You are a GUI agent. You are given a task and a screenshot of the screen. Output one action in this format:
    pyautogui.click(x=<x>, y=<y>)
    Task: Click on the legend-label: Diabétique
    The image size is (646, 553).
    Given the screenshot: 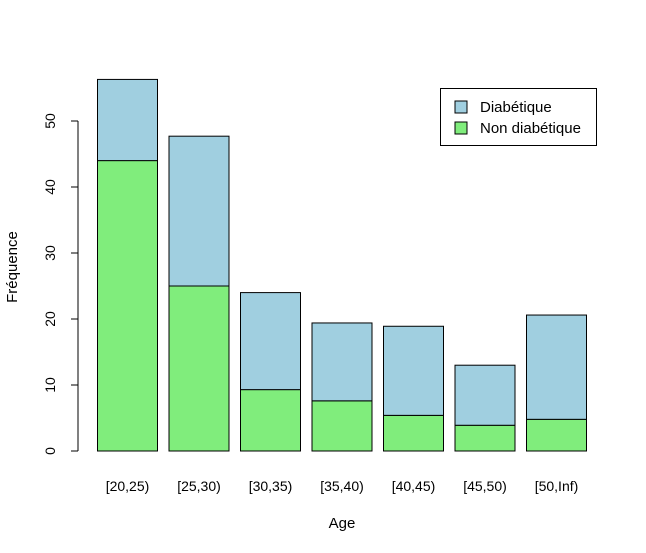 What is the action you would take?
    pyautogui.click(x=516, y=107)
    